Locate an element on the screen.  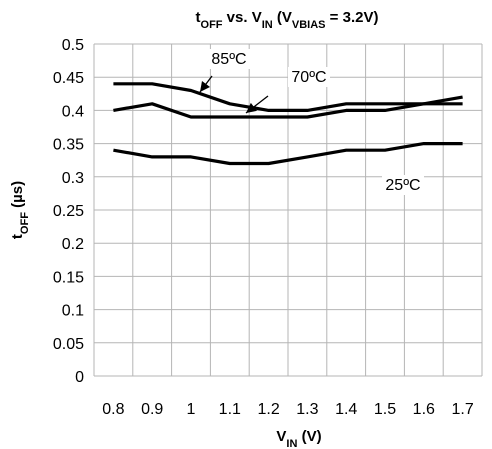
series-label-group: 25ºC is located at coordinates (403, 185).